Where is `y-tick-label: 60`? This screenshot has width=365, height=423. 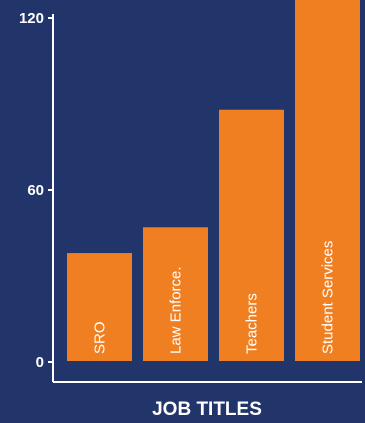
y-tick-label: 60 is located at coordinates (35, 190).